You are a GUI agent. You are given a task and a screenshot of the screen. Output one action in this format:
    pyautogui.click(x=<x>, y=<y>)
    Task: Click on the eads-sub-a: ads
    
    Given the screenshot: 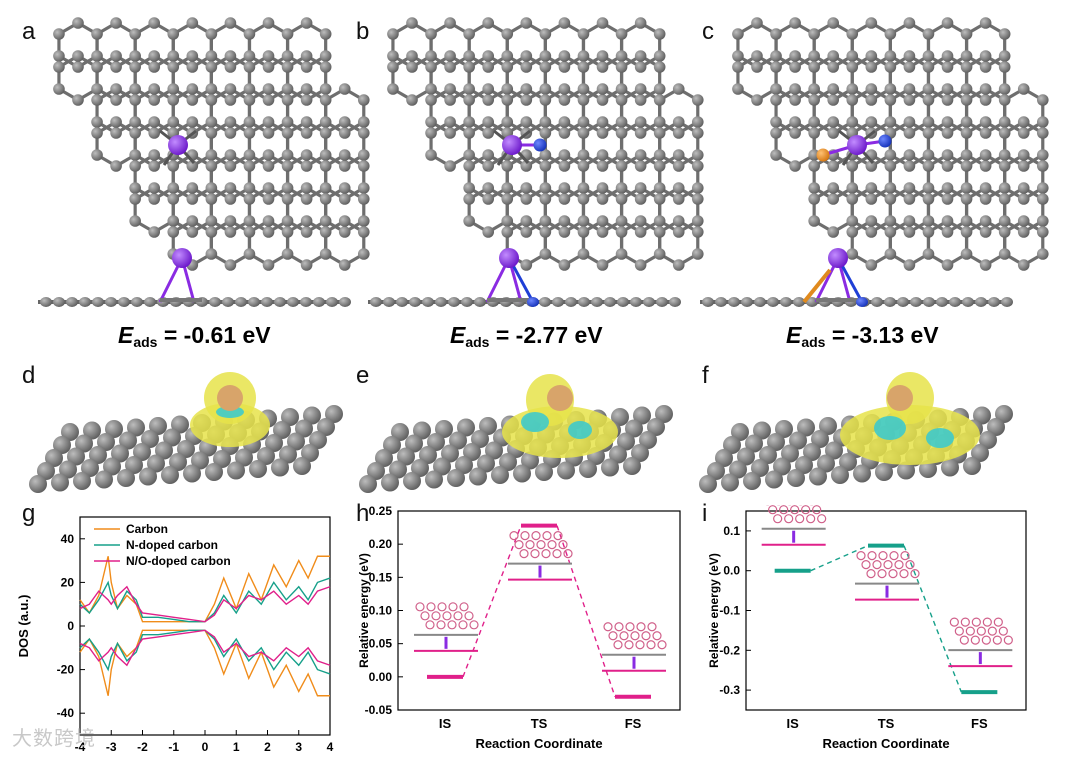 What is the action you would take?
    pyautogui.click(x=145, y=342)
    